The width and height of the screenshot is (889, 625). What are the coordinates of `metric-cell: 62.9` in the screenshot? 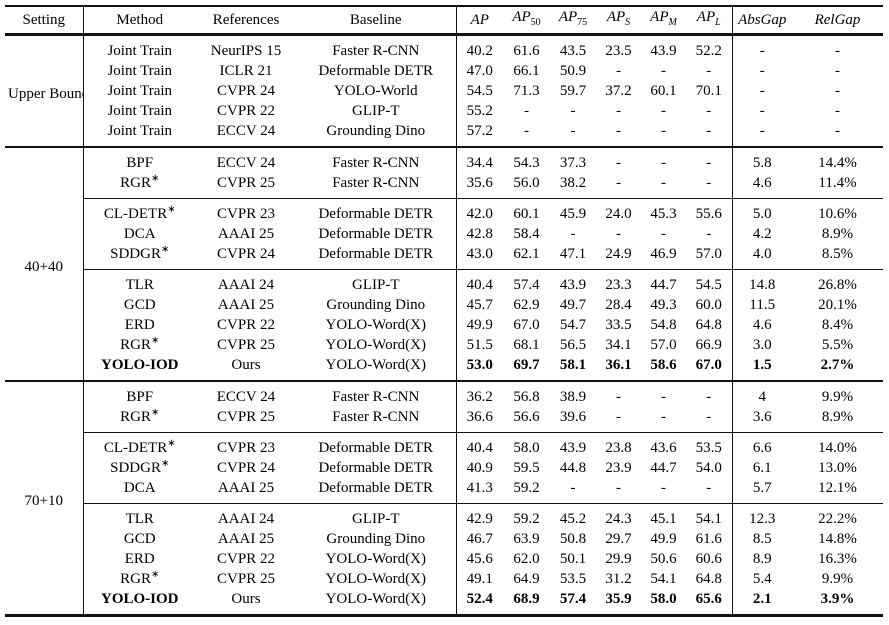 It's located at (526, 305).